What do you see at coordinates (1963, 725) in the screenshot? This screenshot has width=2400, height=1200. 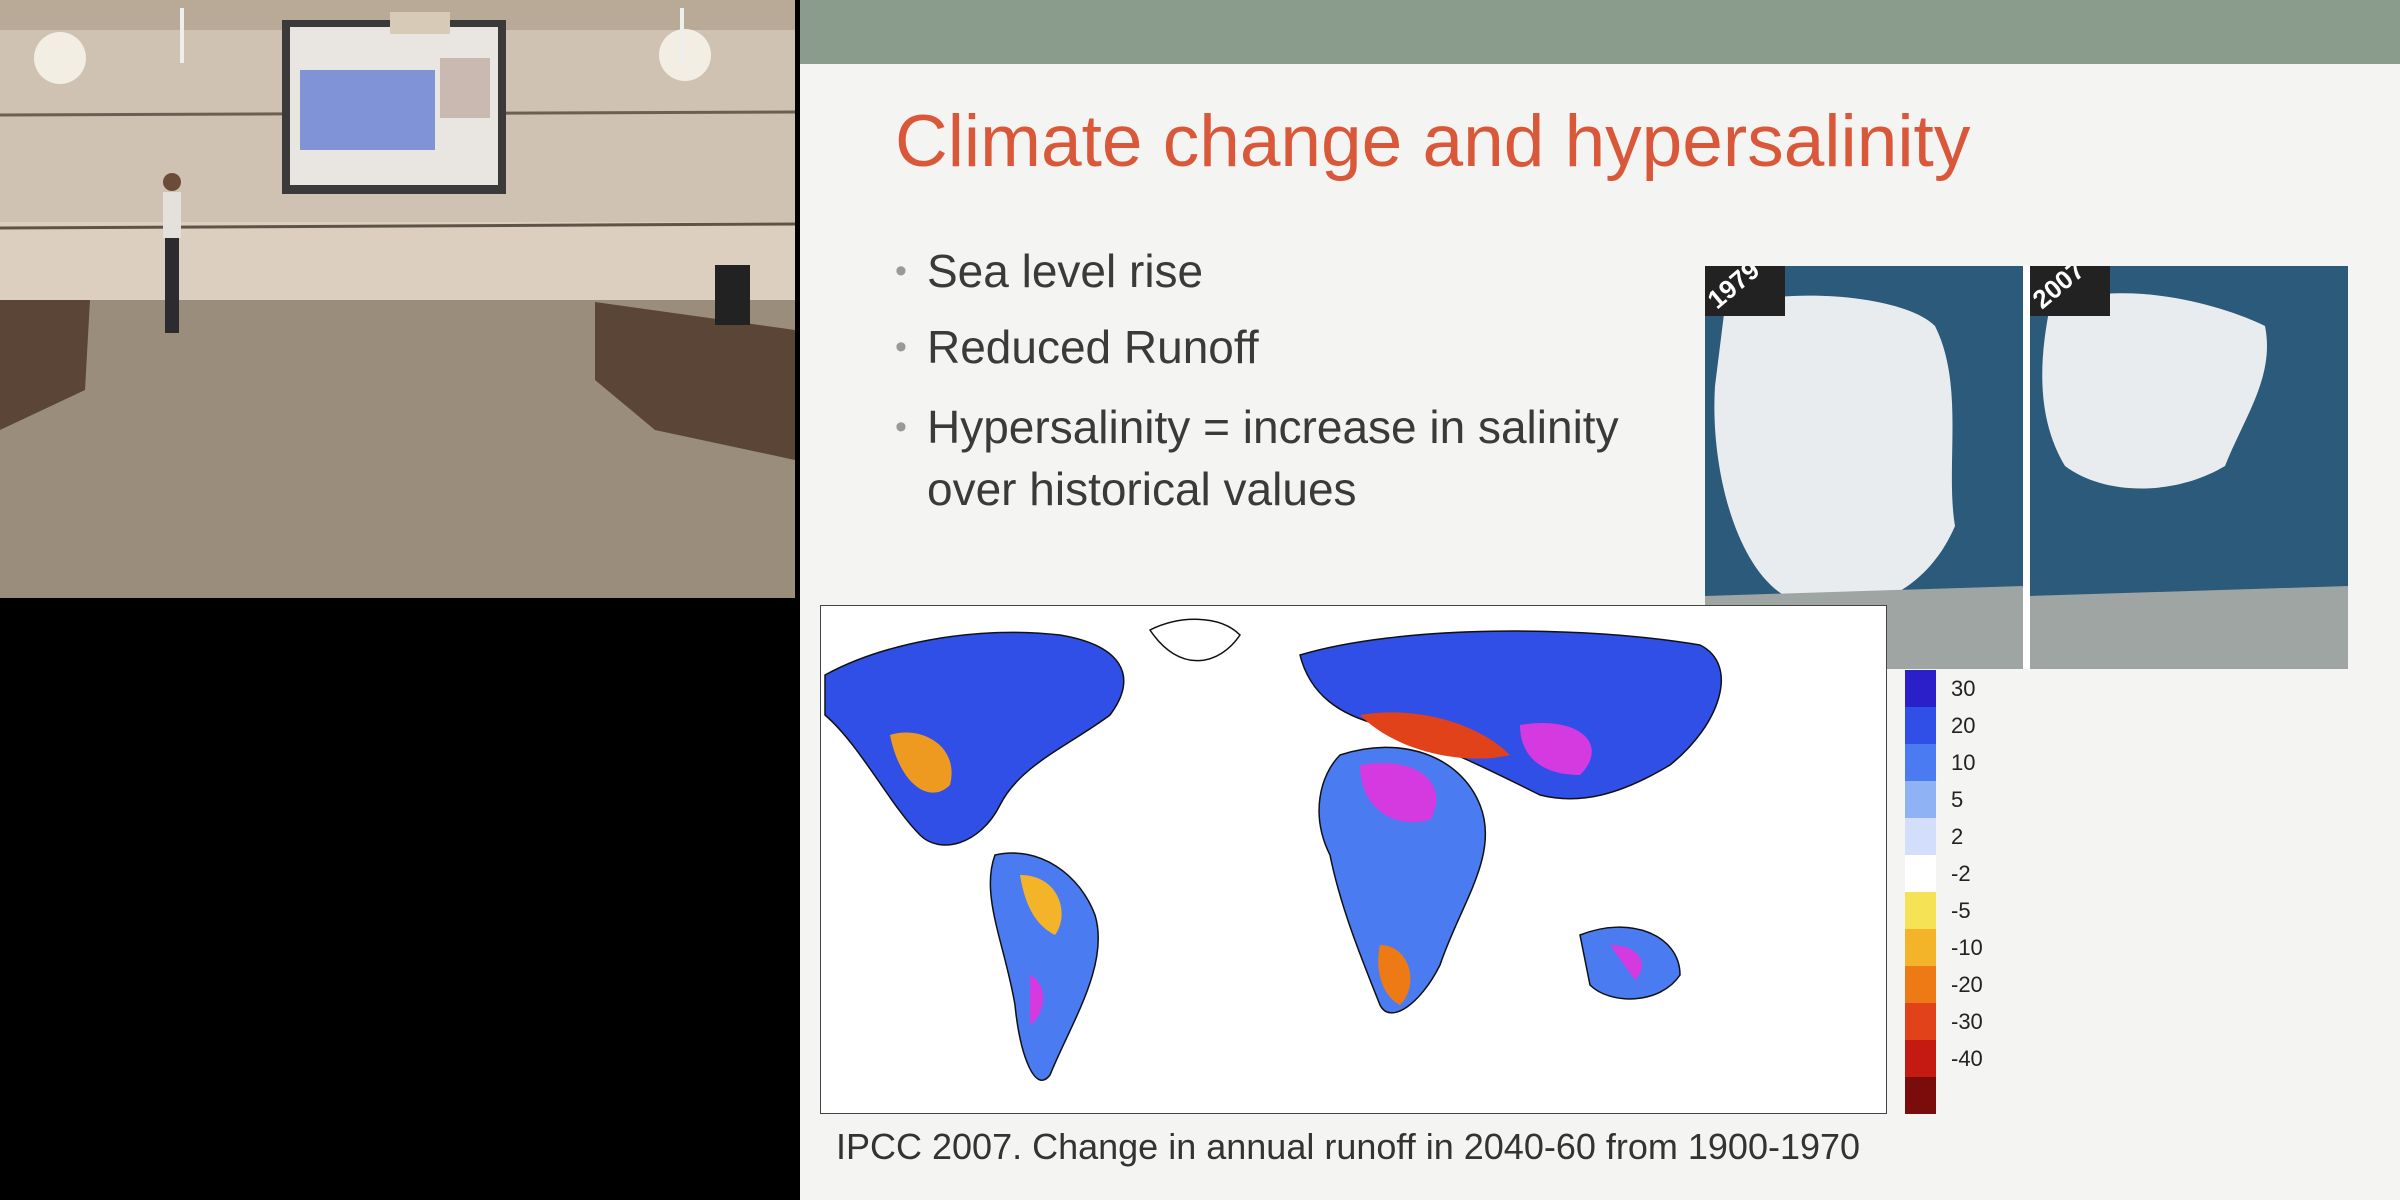 I see `legend-label: 20` at bounding box center [1963, 725].